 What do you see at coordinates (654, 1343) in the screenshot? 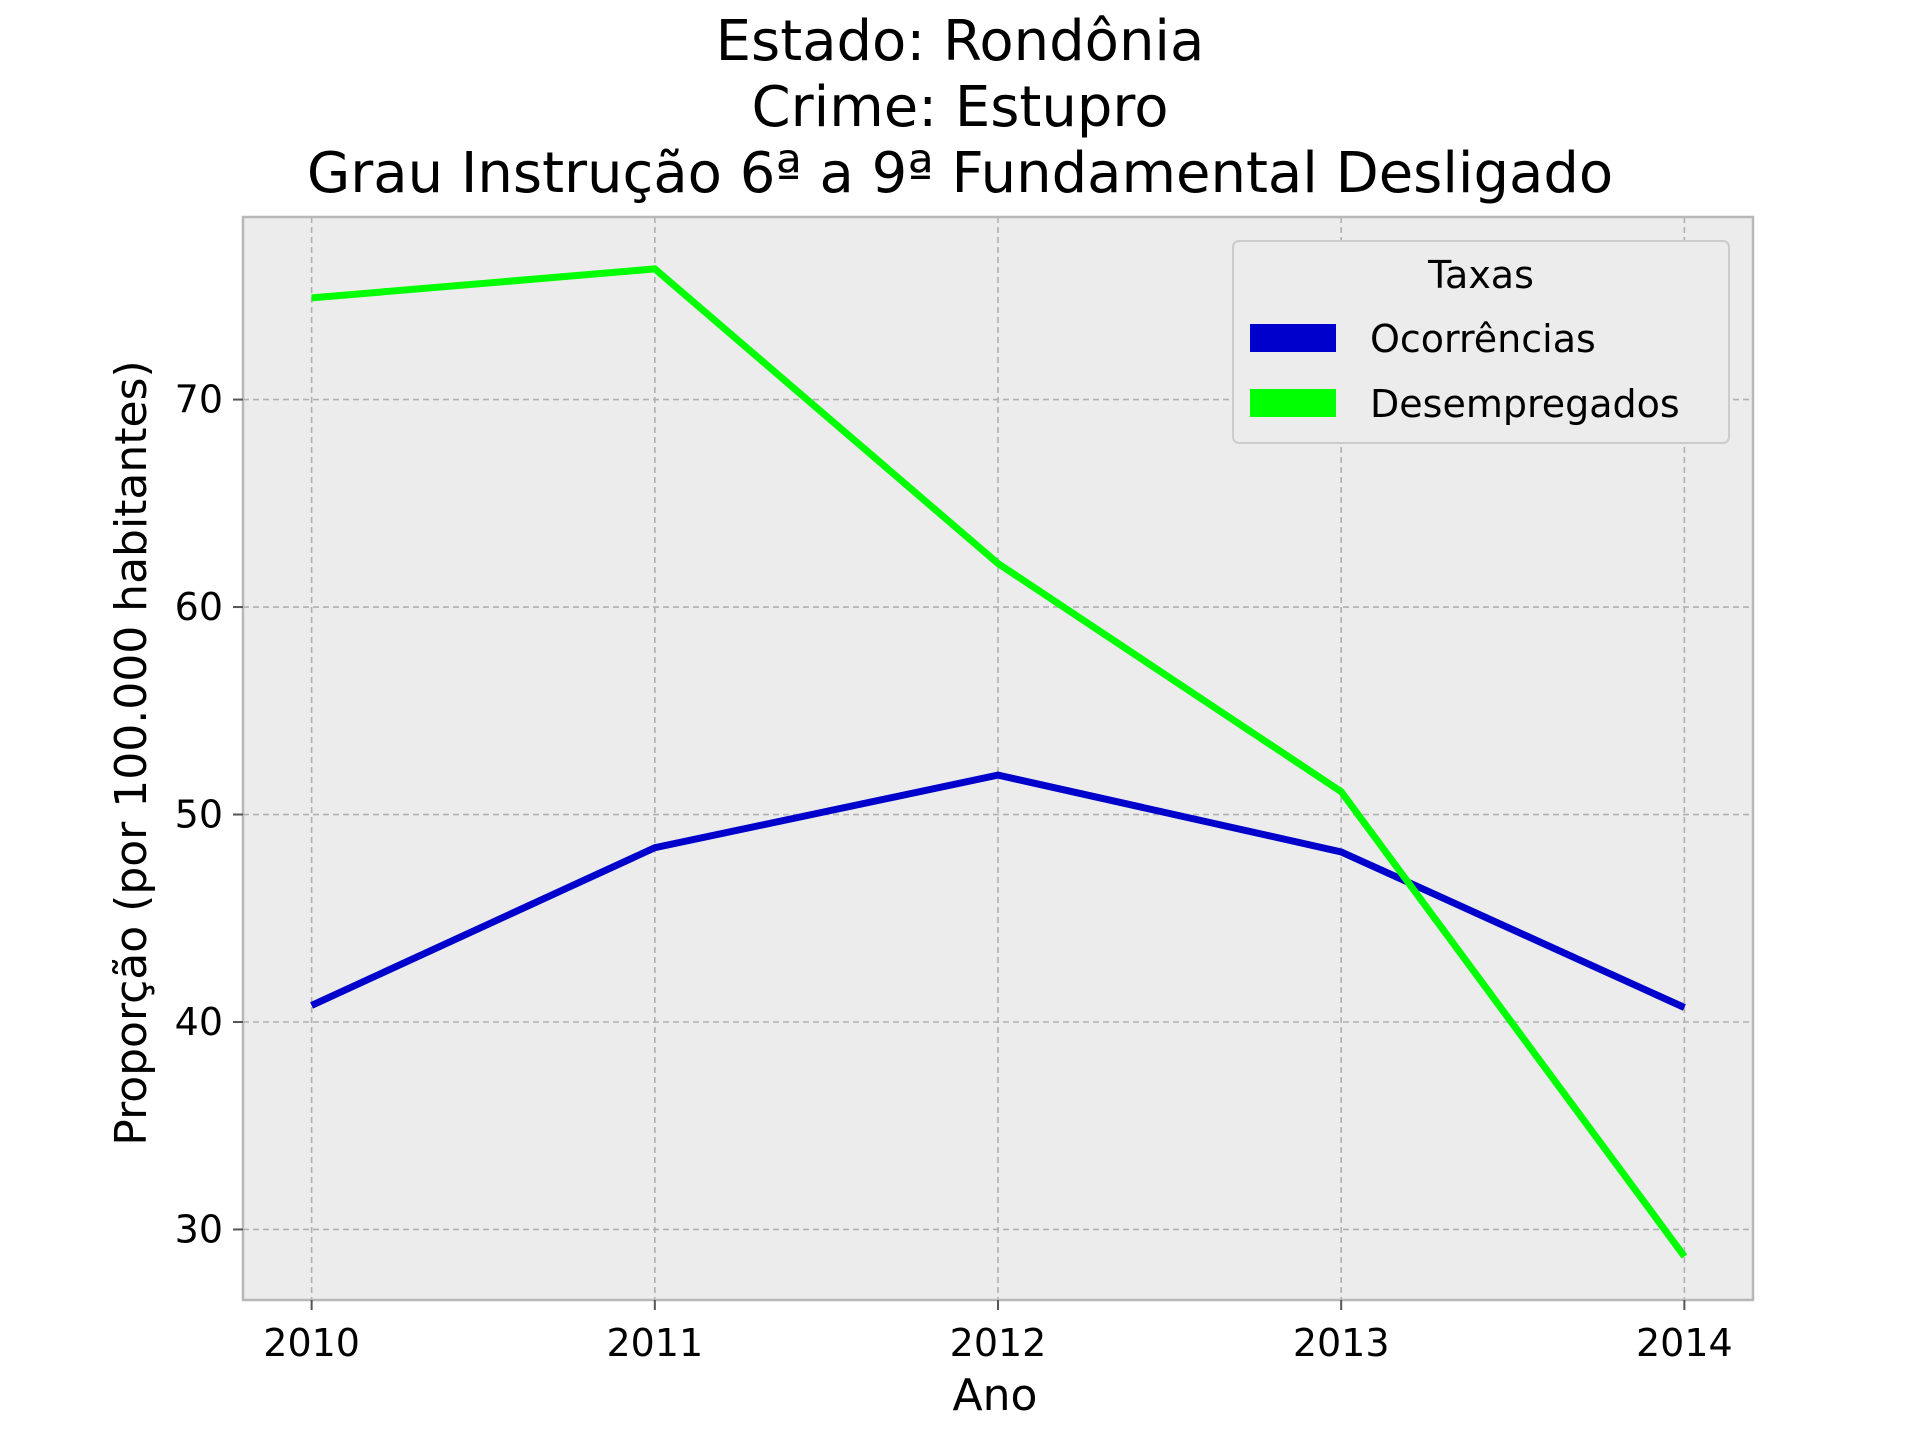
I see `x-tick-label-2011: 2011` at bounding box center [654, 1343].